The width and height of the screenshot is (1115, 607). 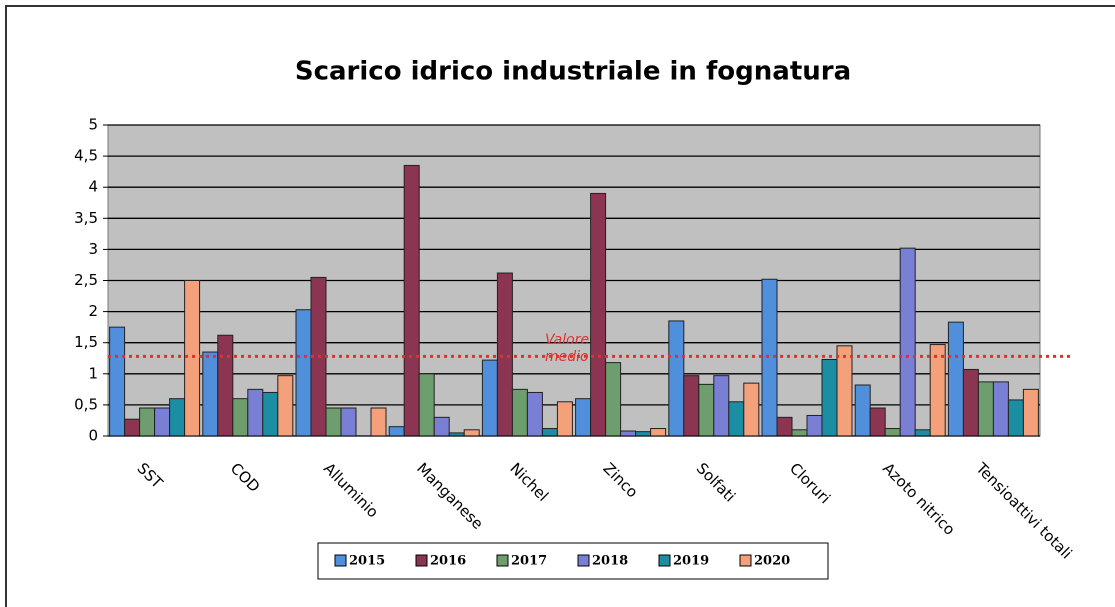 I want to click on legend-label: 2017, so click(x=529, y=561).